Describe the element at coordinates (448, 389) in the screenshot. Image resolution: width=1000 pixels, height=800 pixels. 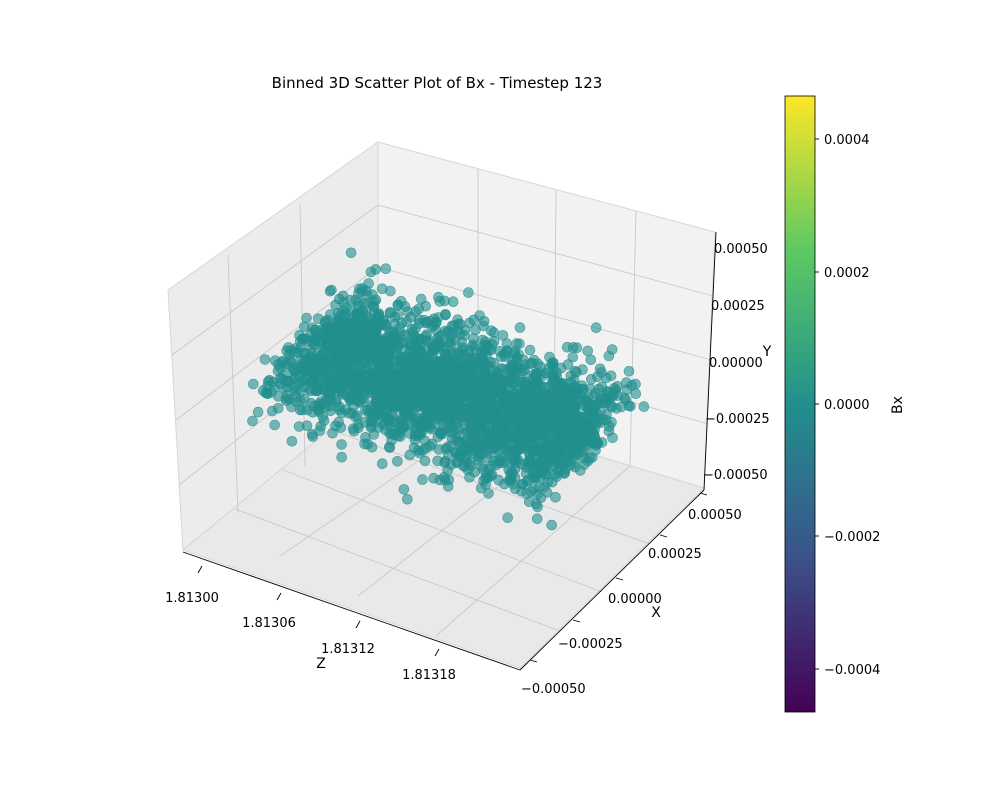
I see `scatter-points` at that location.